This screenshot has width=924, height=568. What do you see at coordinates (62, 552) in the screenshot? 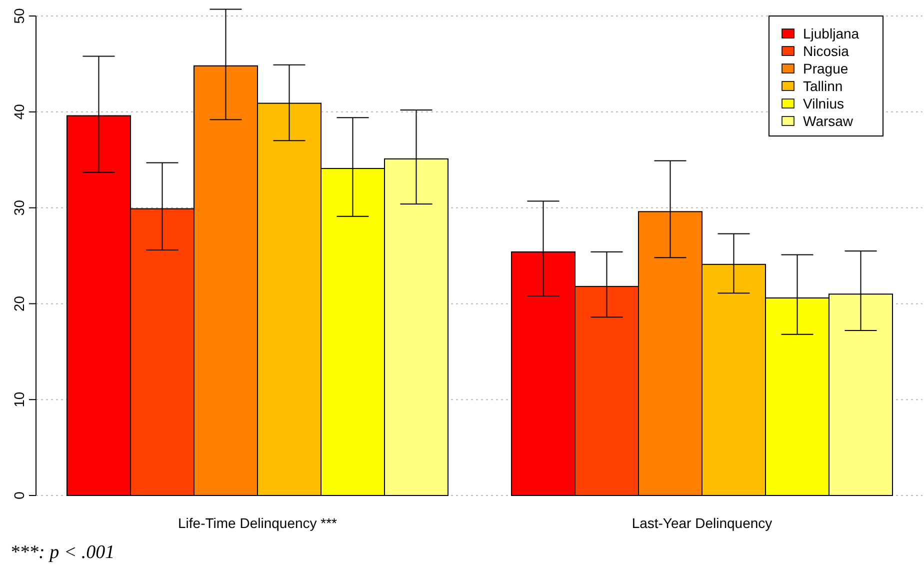
I see `text: ***: p < .001` at bounding box center [62, 552].